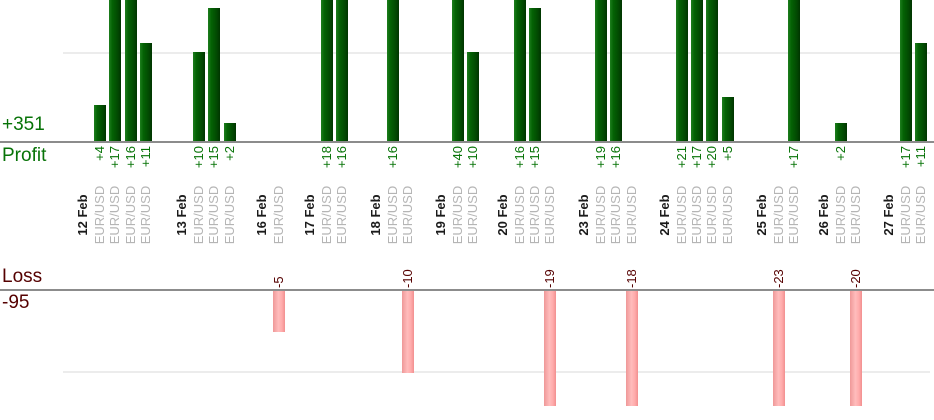 This screenshot has width=934, height=420. I want to click on date-label: 13 Feb, so click(181, 215).